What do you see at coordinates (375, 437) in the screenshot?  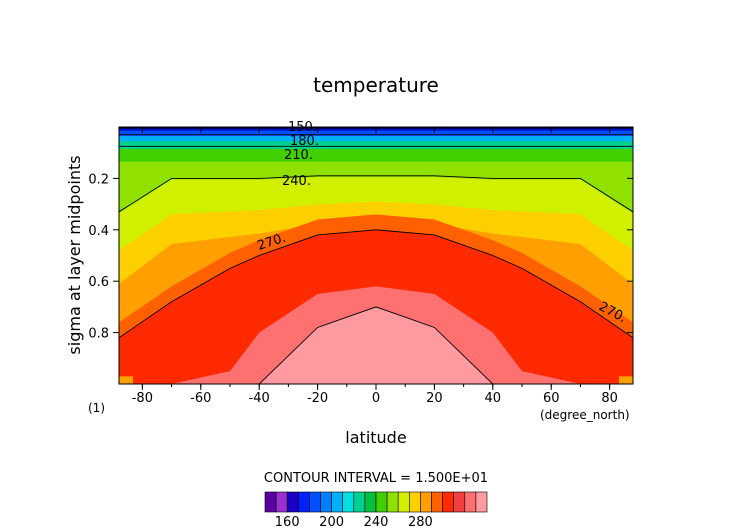 I see `x-axis-label: latitude` at bounding box center [375, 437].